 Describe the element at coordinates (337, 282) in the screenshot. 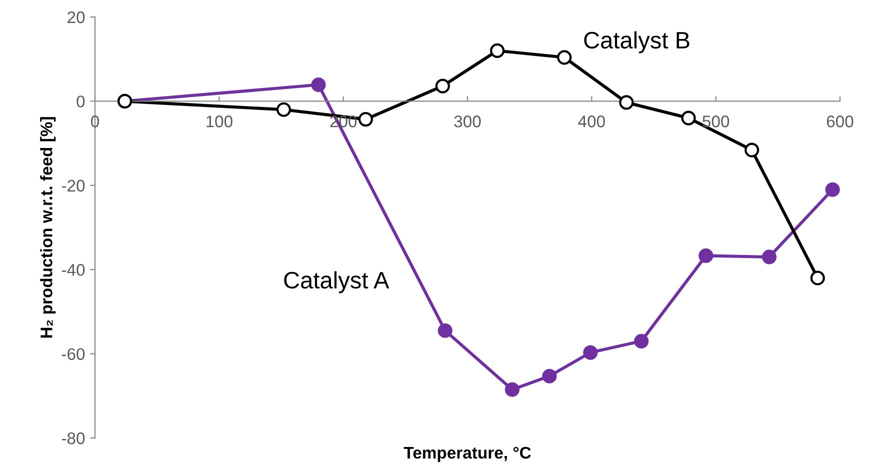

I see `series-label: Catalyst A` at that location.